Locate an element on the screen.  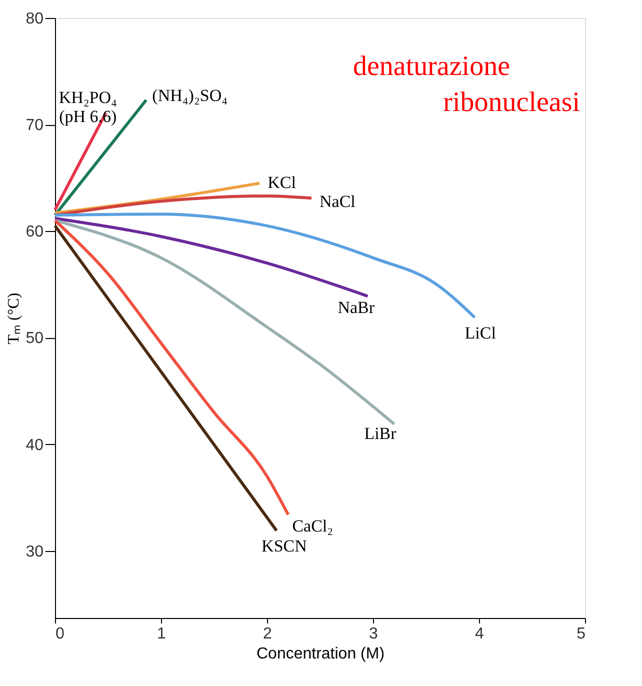
x-tick-label: 3 is located at coordinates (373, 634).